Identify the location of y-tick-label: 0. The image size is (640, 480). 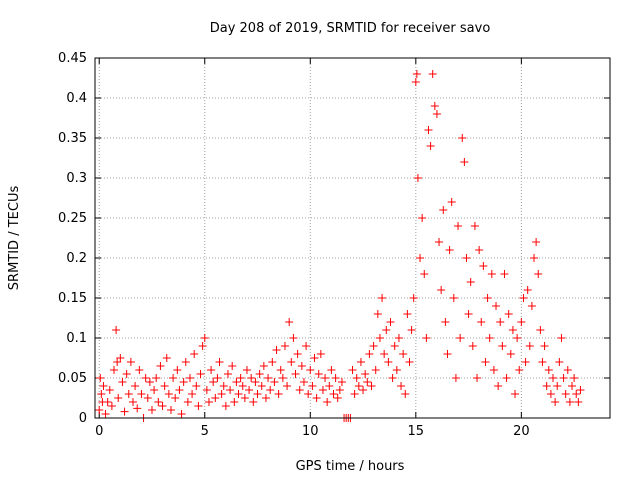
(83, 418).